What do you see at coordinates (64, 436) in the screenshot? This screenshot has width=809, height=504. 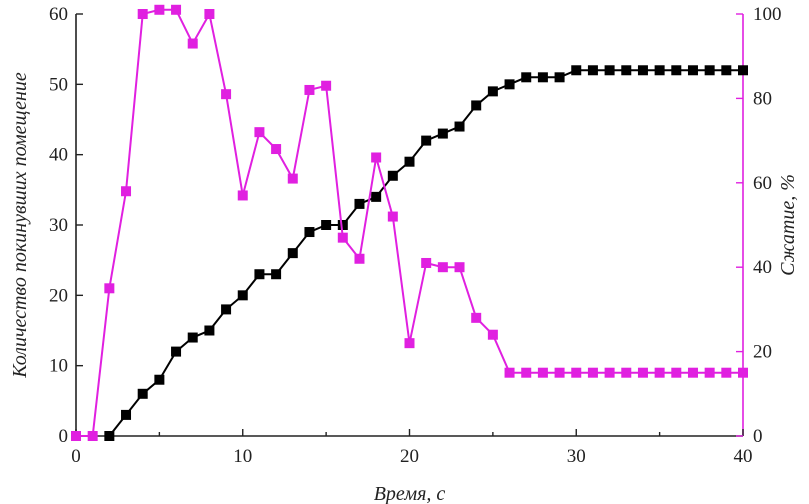 I see `y-left-tick-label: 0` at bounding box center [64, 436].